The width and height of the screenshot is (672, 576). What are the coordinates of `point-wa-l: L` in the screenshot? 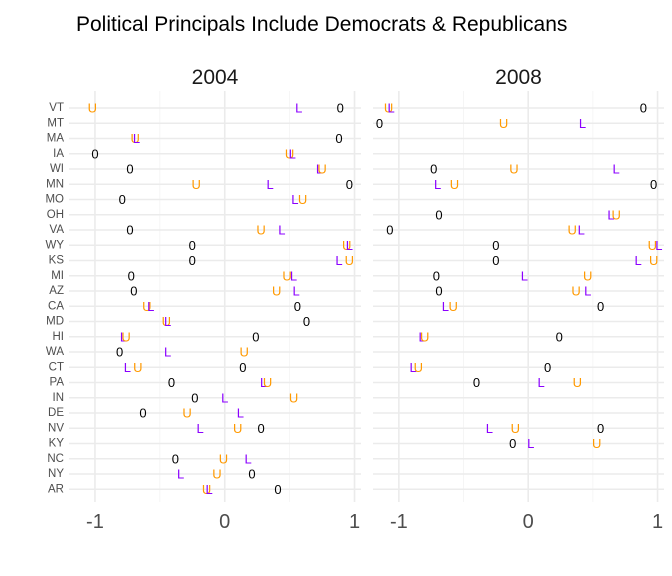 It's located at (167, 352).